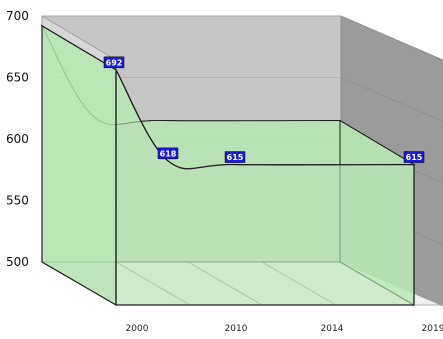  What do you see at coordinates (17, 78) in the screenshot?
I see `y-tick-label: 650` at bounding box center [17, 78].